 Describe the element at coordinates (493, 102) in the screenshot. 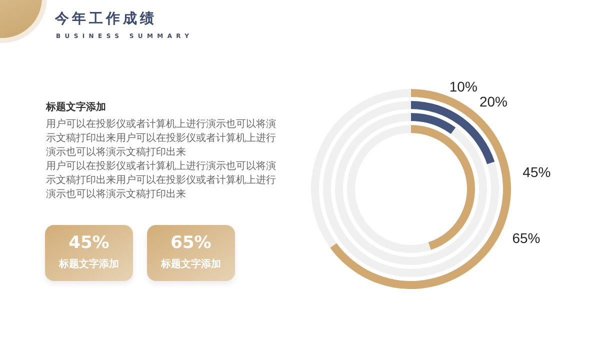

I see `data-label: 20%` at that location.